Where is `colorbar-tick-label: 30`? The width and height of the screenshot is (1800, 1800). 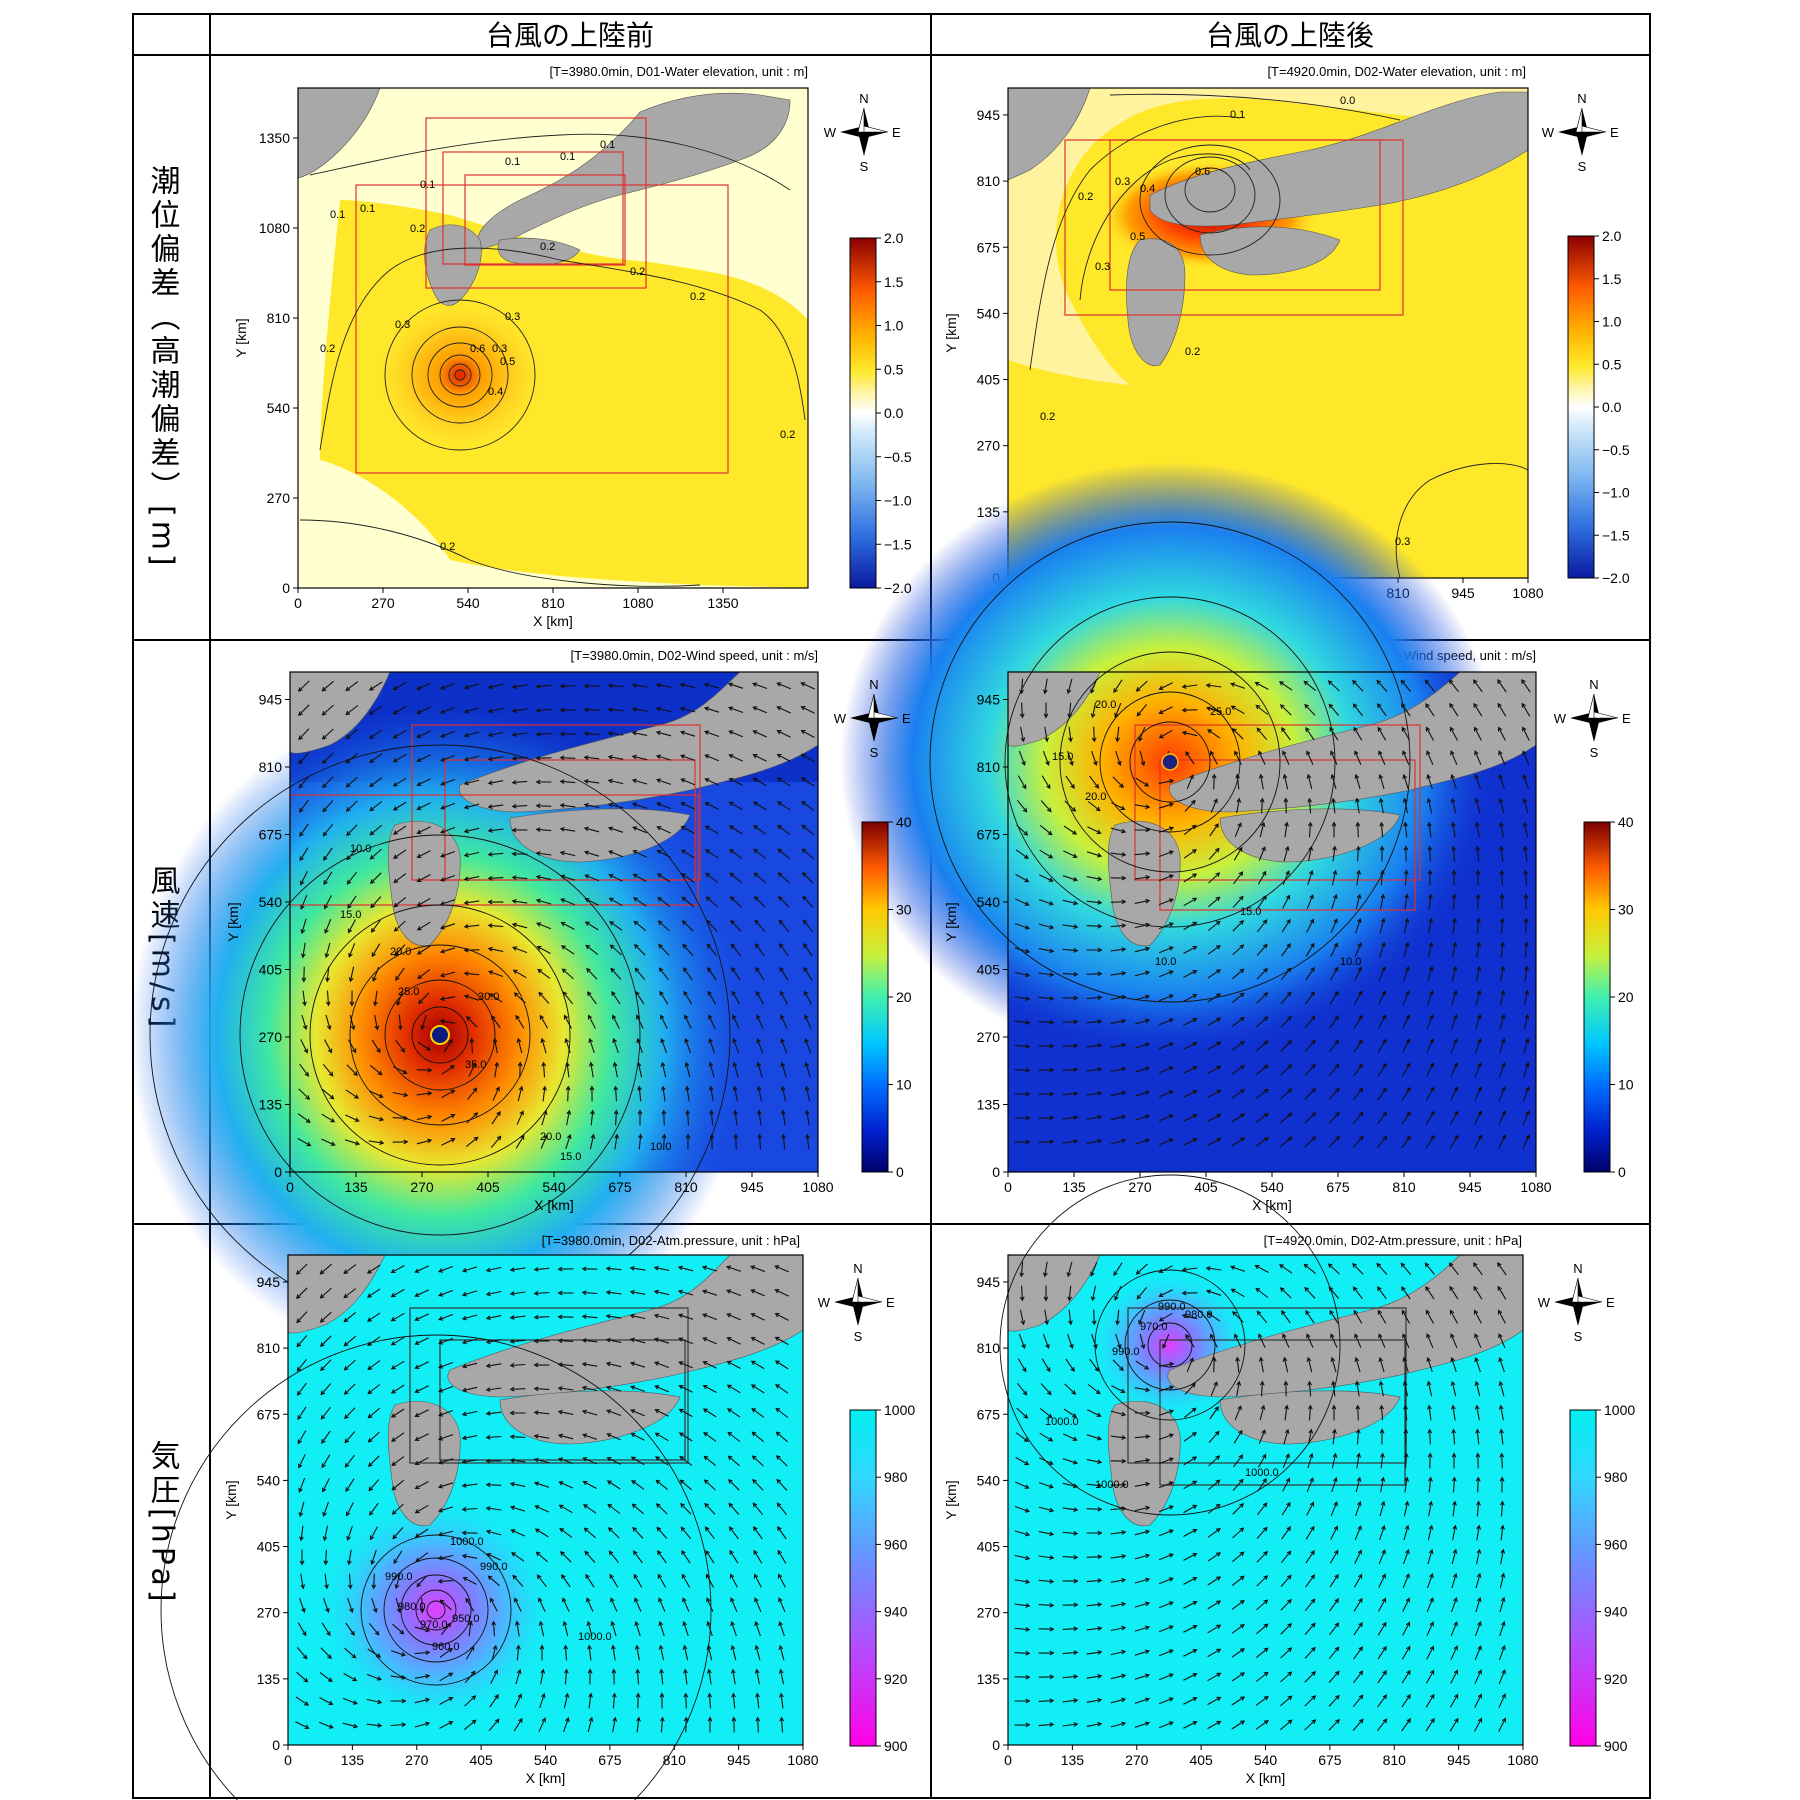 colorbar-tick-label: 30 is located at coordinates (904, 910).